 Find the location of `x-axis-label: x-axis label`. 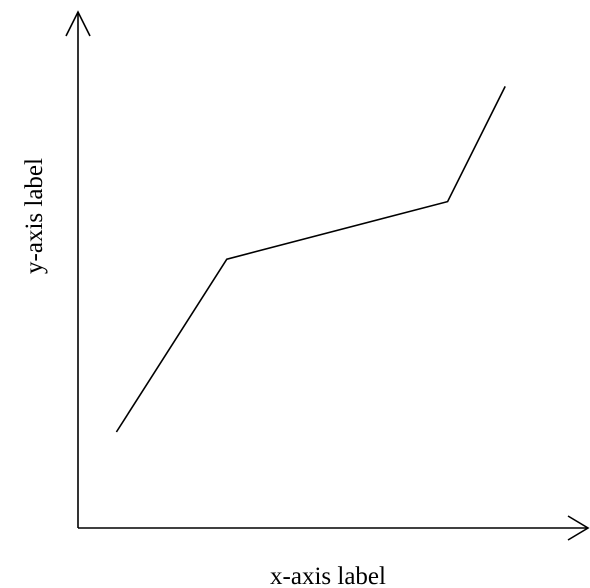

x-axis-label: x-axis label is located at coordinates (328, 575).